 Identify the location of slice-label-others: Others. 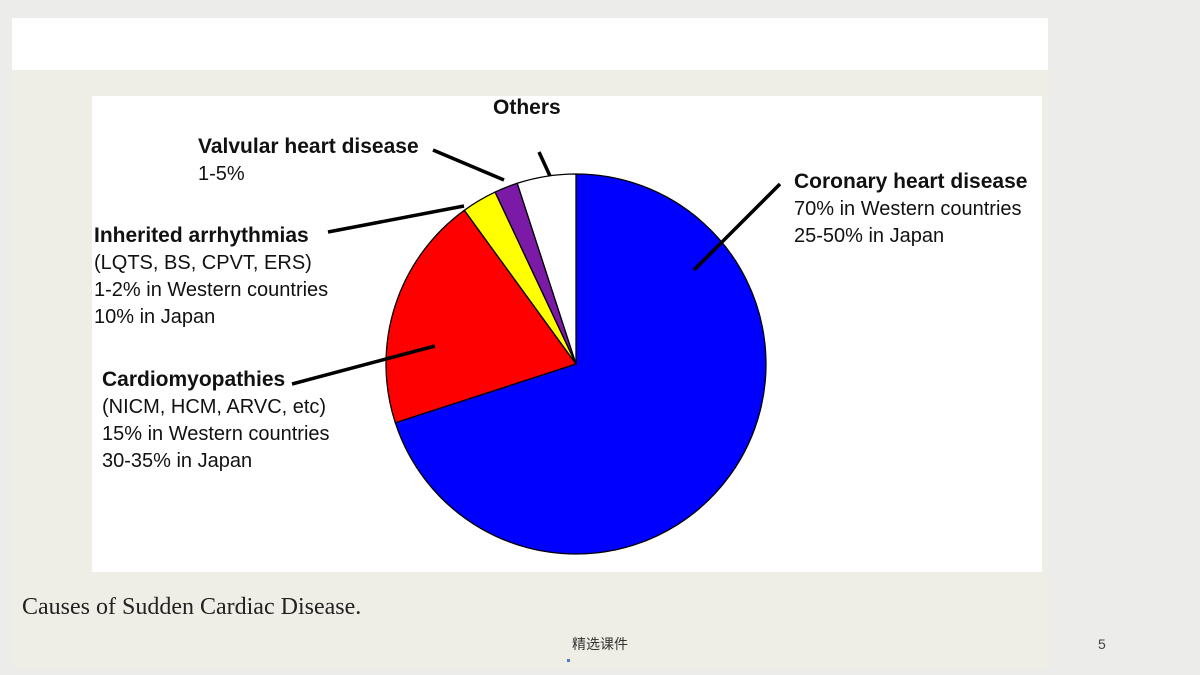
(527, 107).